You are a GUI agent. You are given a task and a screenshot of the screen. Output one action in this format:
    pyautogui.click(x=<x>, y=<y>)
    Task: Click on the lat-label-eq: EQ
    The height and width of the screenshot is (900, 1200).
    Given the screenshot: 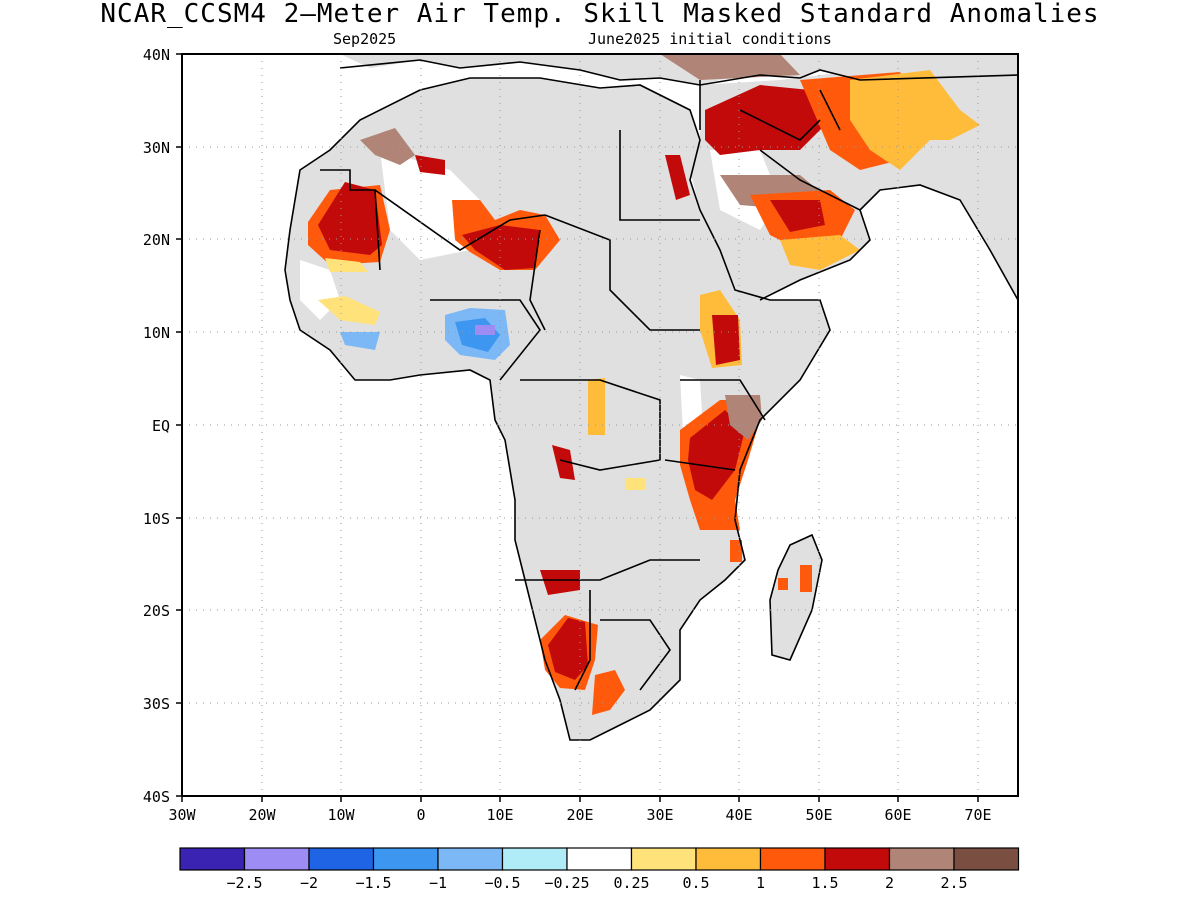 What is the action you would take?
    pyautogui.click(x=161, y=426)
    